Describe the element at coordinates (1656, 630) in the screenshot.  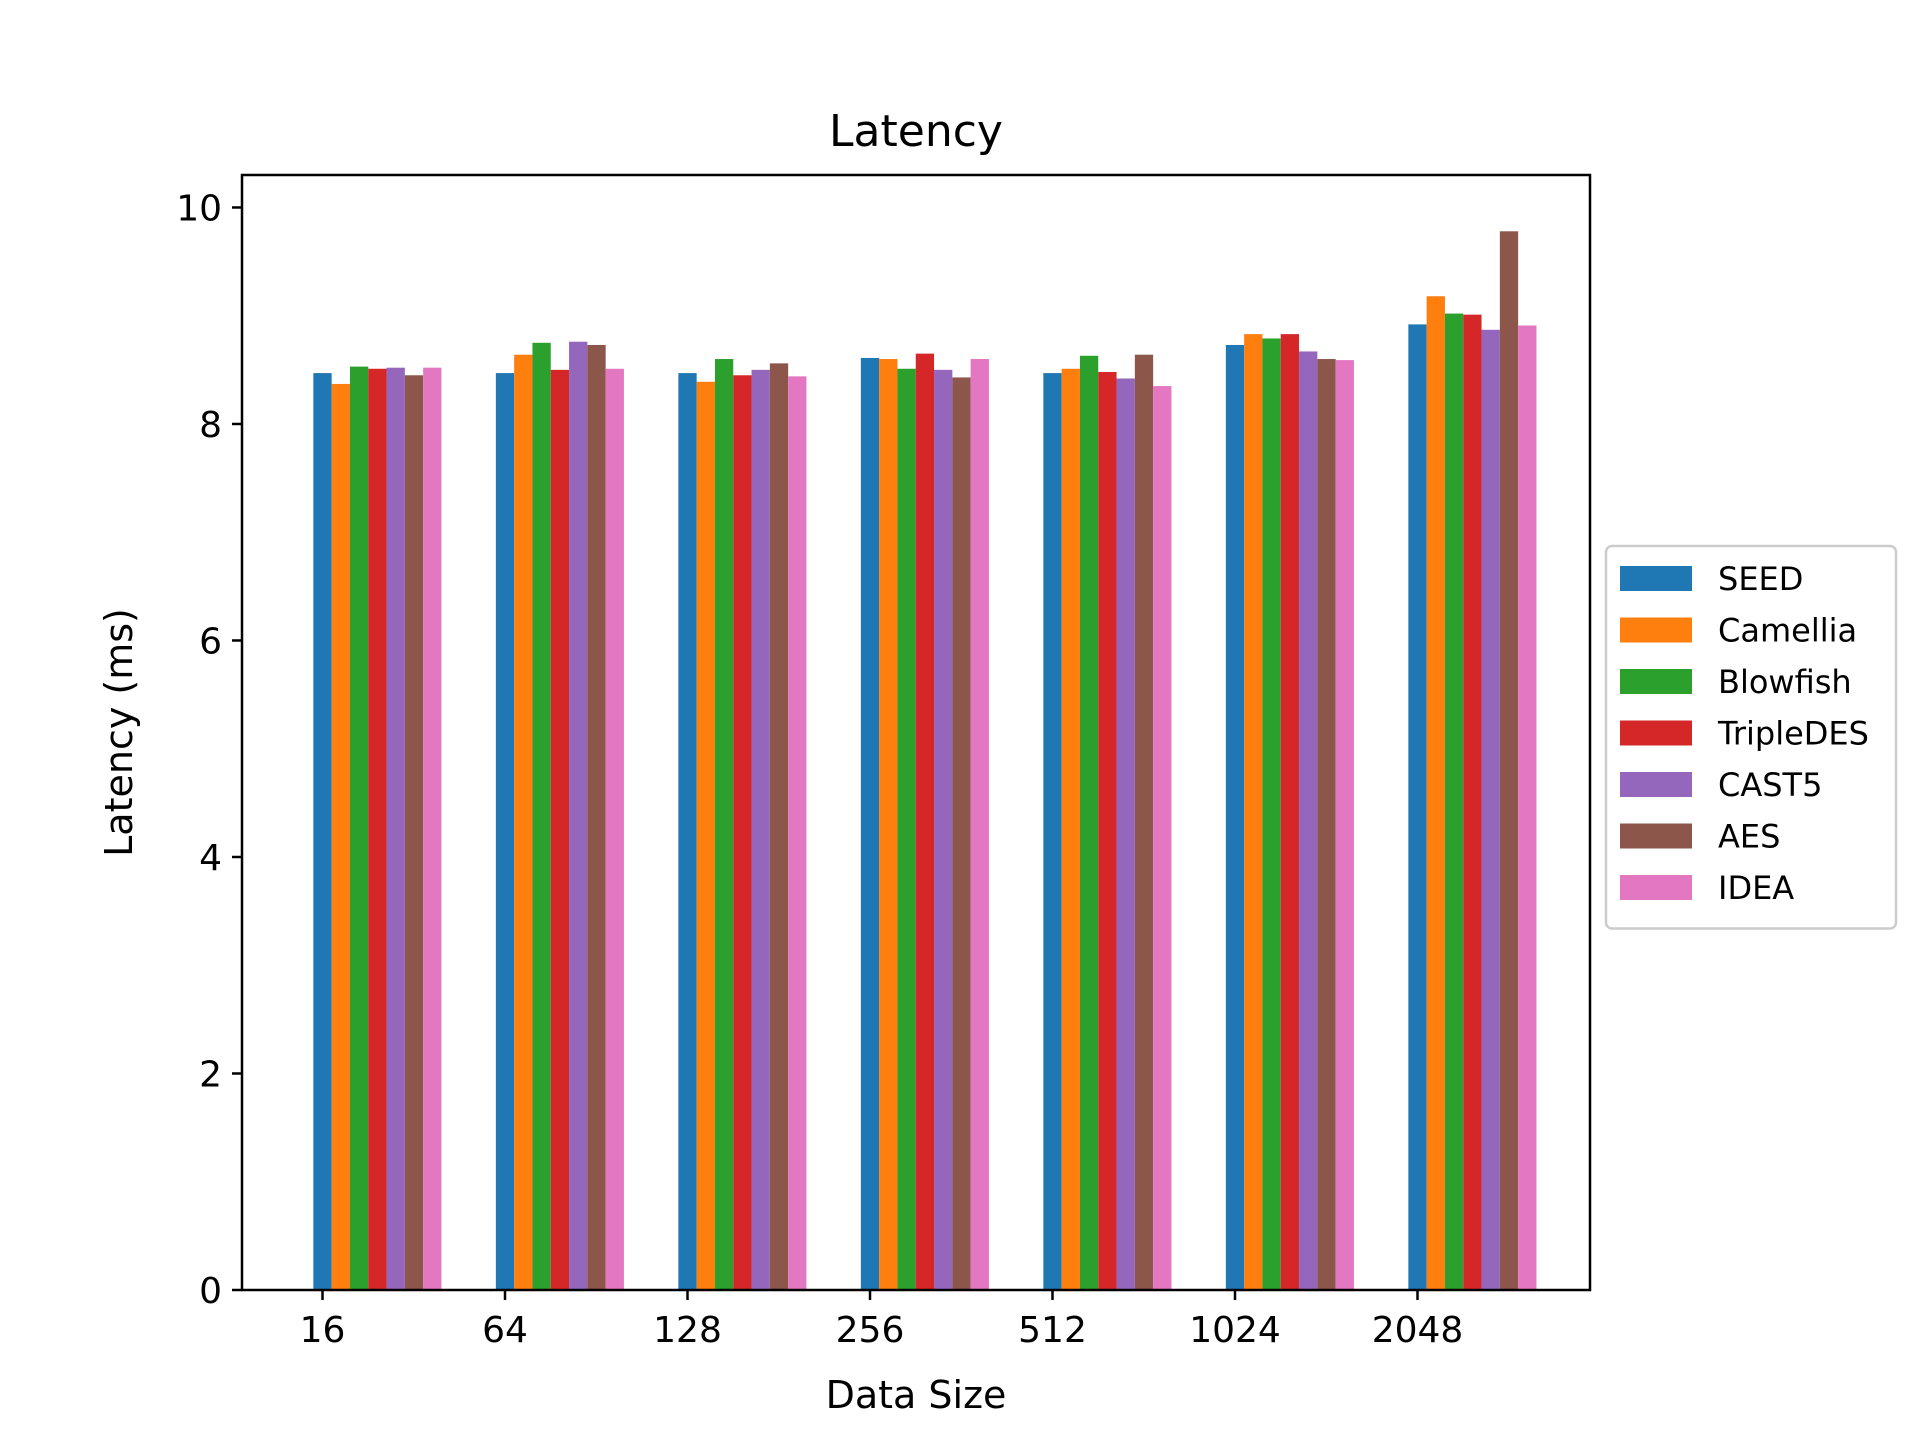
I see `legend-swatch-camellia` at that location.